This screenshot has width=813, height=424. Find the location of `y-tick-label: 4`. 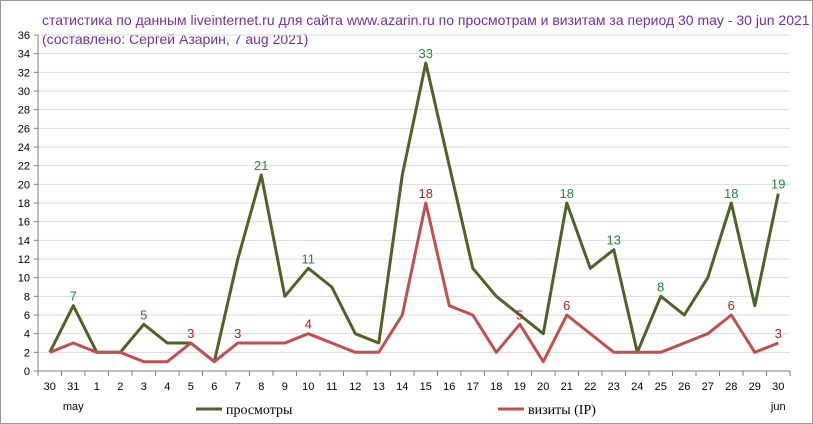

y-tick-label: 4 is located at coordinates (27, 335).